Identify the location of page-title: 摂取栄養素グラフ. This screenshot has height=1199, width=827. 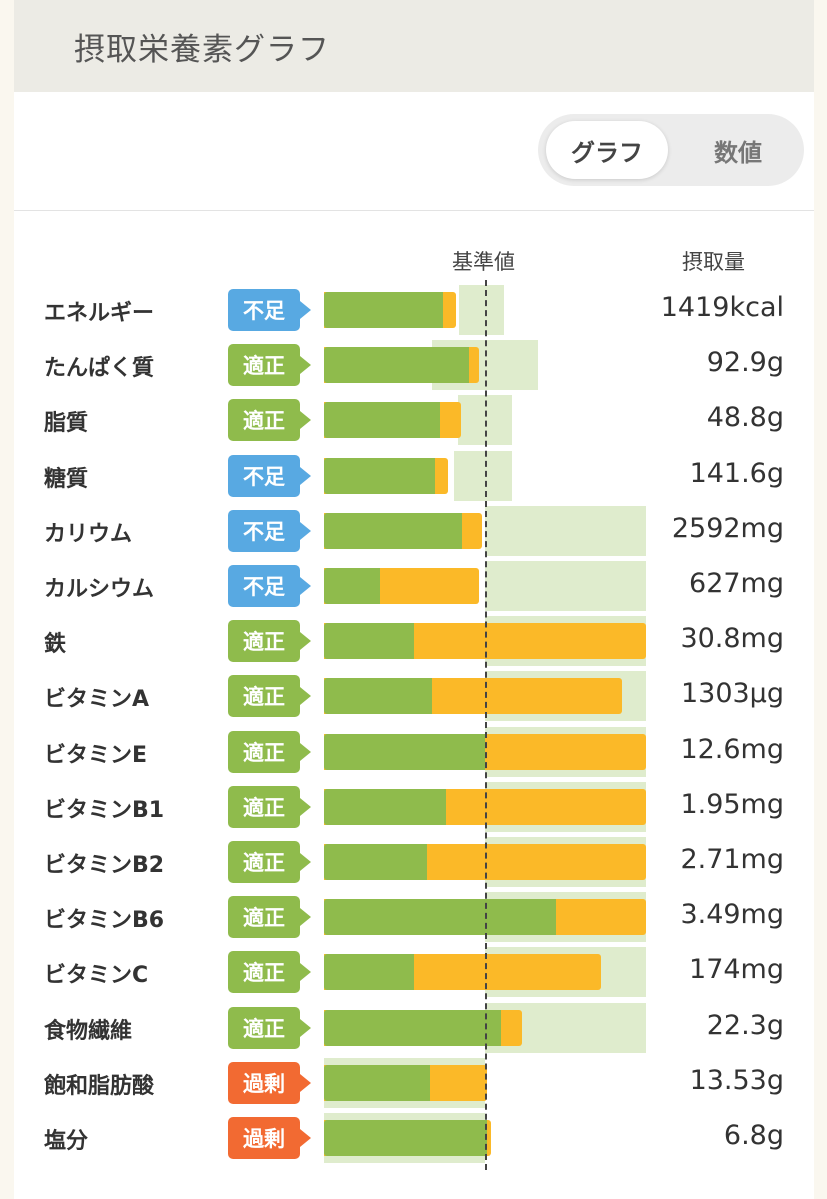
(202, 50).